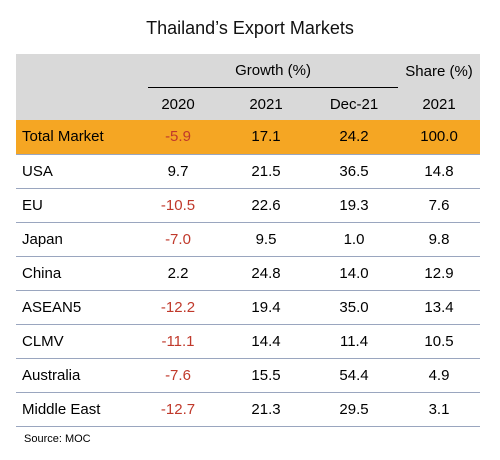 This screenshot has width=500, height=460. Describe the element at coordinates (439, 273) in the screenshot. I see `cell-share-2021: 12.9` at that location.